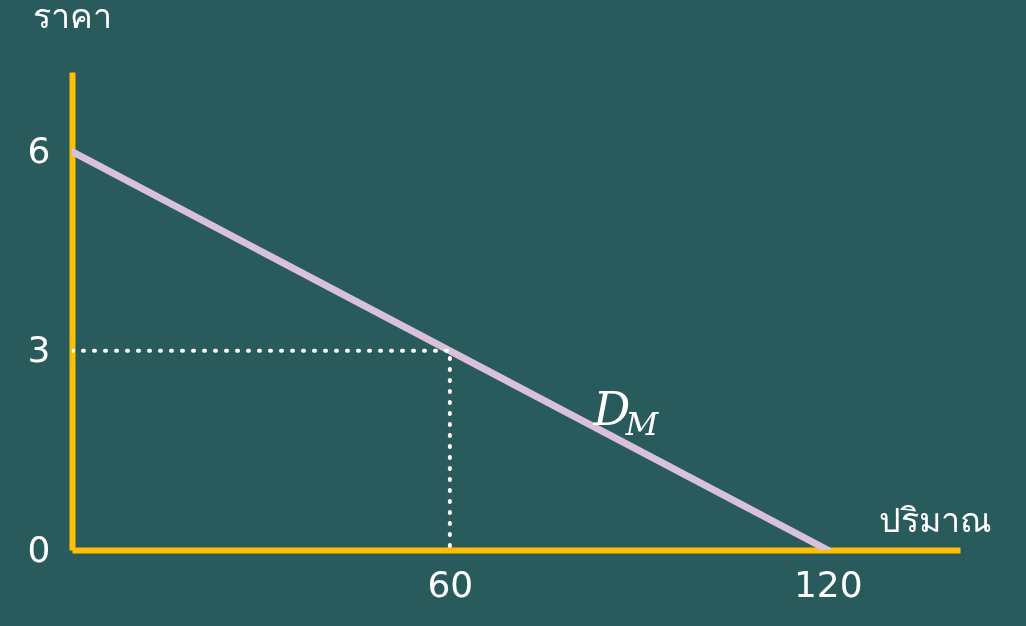 The width and height of the screenshot is (1026, 626). What do you see at coordinates (72, 18) in the screenshot?
I see `y-axis-title: ราคา` at bounding box center [72, 18].